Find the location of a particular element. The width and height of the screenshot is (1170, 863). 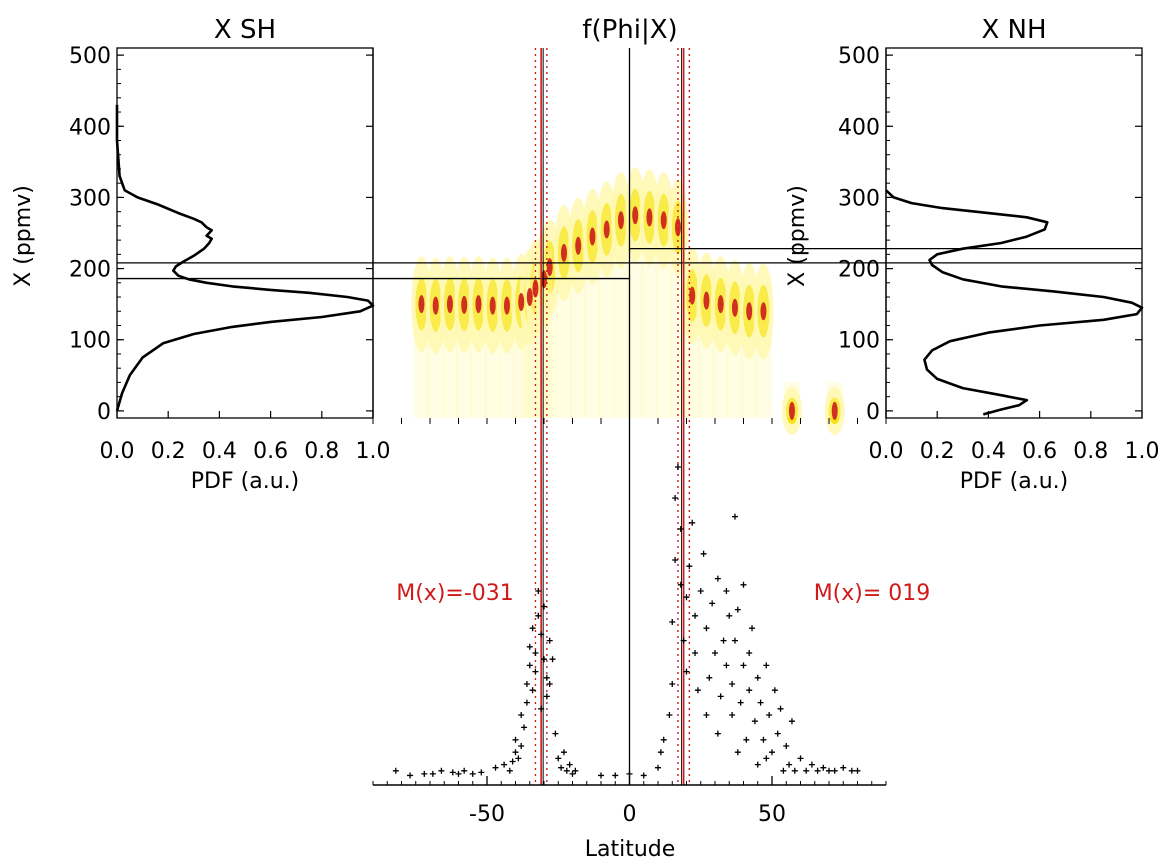

right-panel-title: X NH is located at coordinates (1013, 30).